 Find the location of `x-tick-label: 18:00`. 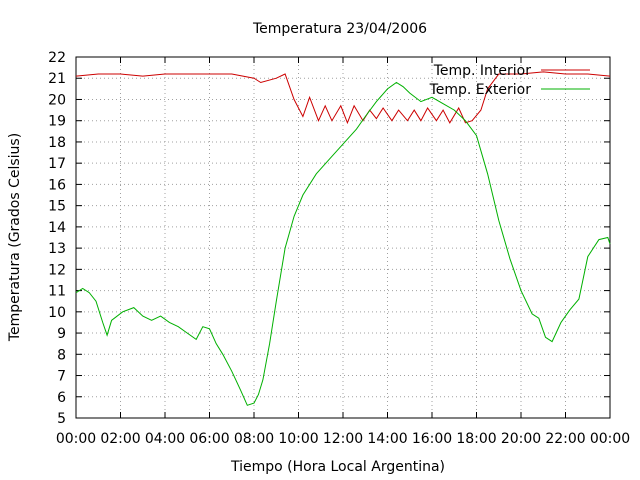

x-tick-label: 18:00 is located at coordinates (476, 439).